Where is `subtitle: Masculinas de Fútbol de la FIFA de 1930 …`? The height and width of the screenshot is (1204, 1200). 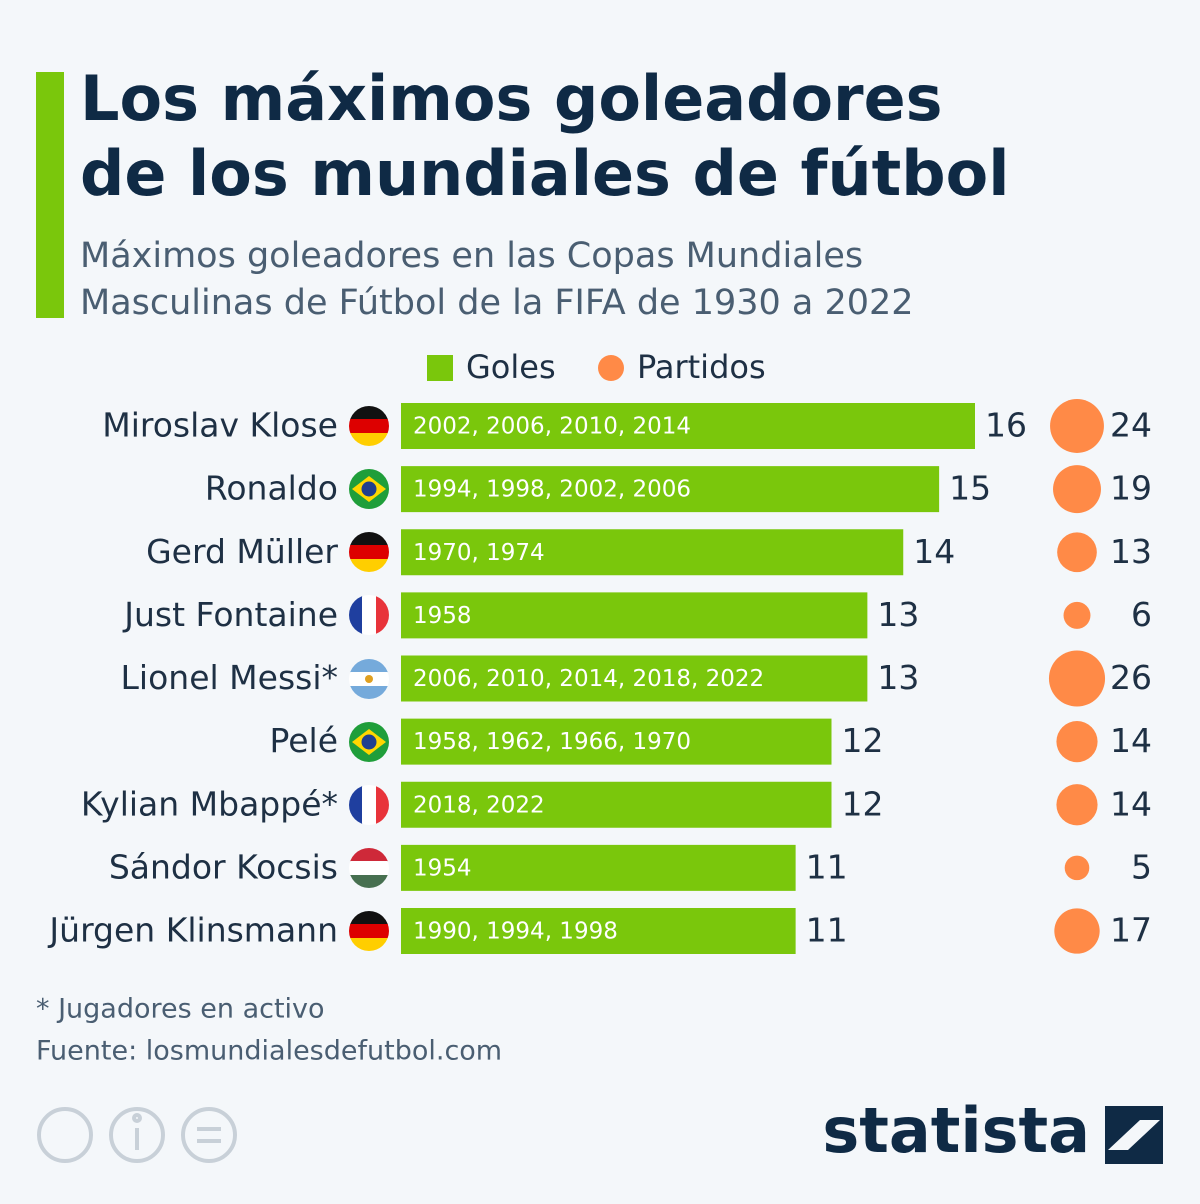 subtitle: Masculinas de Fútbol de la FIFA de 1930 … is located at coordinates (497, 303).